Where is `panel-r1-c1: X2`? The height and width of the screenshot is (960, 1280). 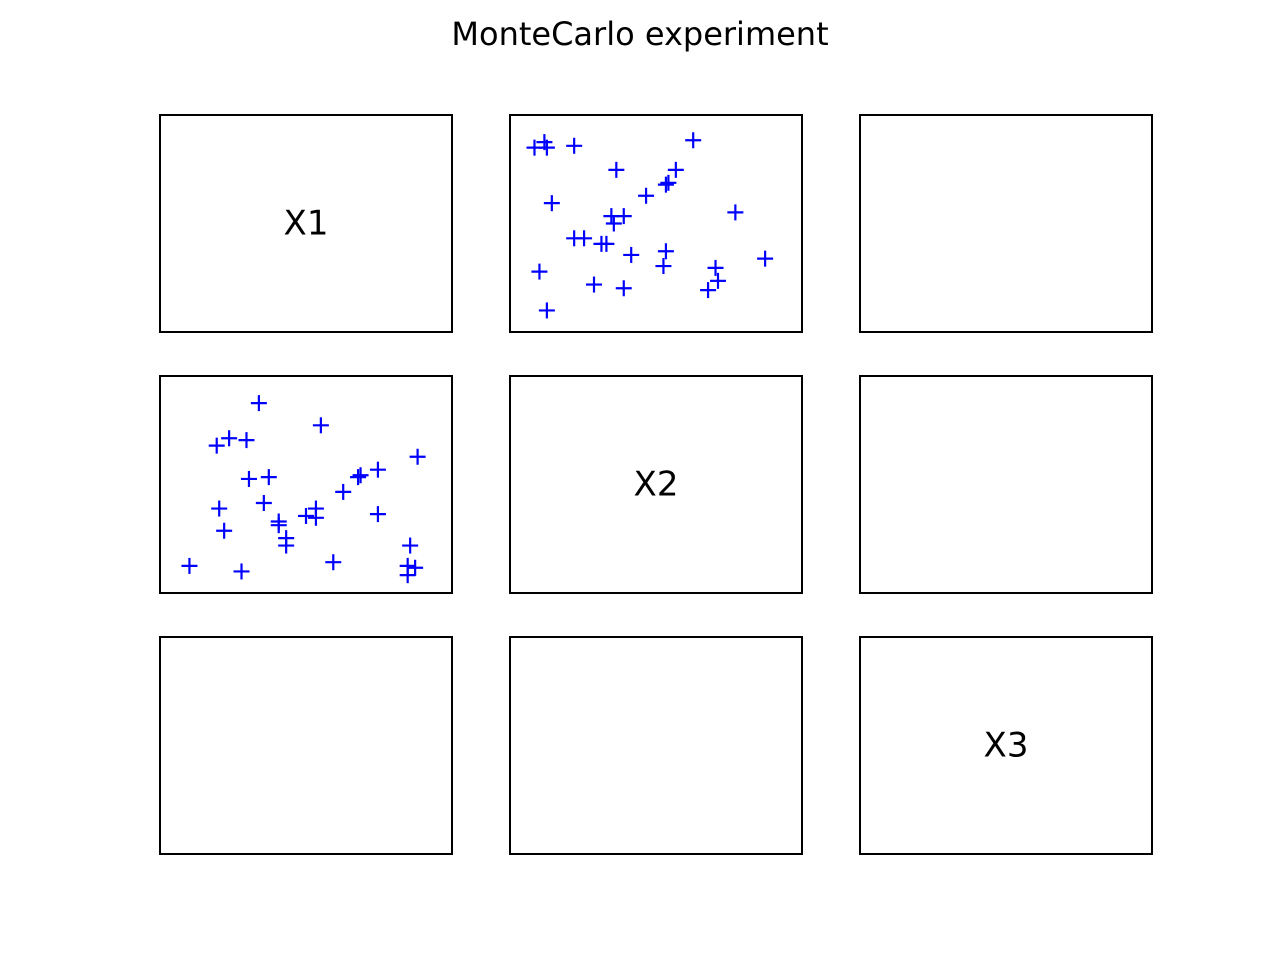
panel-r1-c1: X2 is located at coordinates (656, 484).